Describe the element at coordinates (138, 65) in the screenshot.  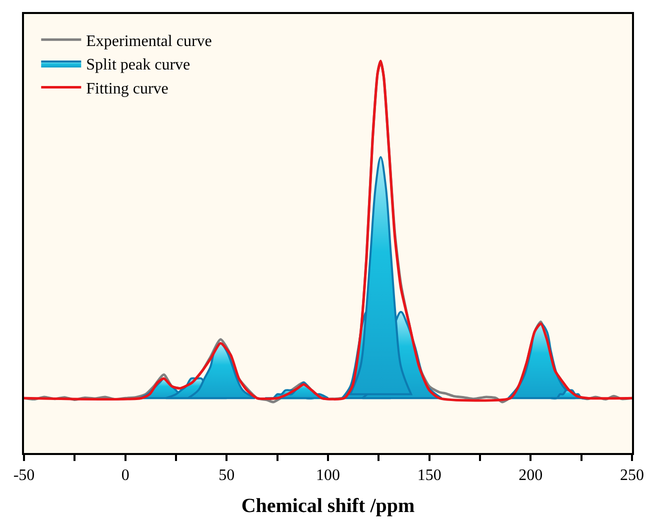
I see `legend-label: Split peak curve` at that location.